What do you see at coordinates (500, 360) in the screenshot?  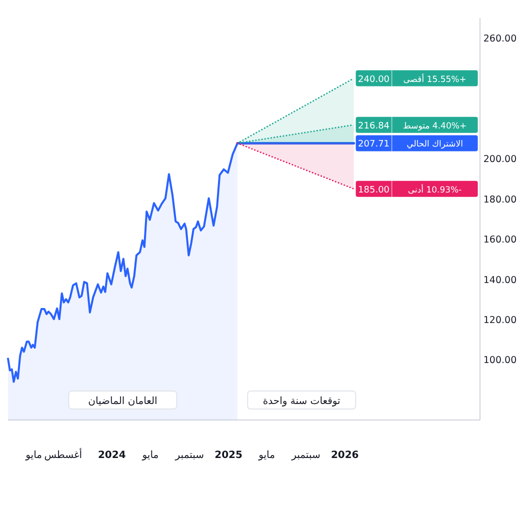 I see `y-tick-label: 100.00` at bounding box center [500, 360].